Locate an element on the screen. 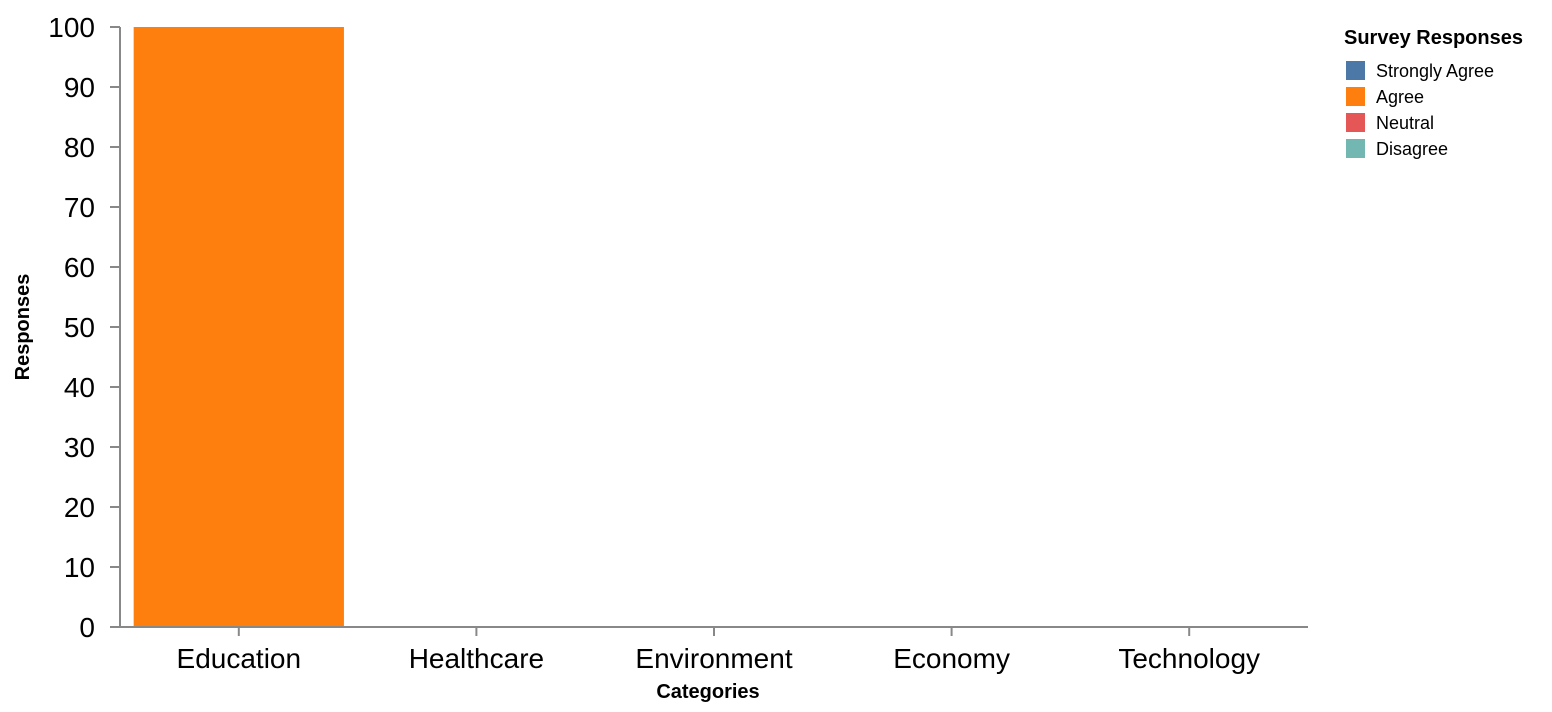  x-tick-label-healthcare: Healthcare is located at coordinates (476, 658).